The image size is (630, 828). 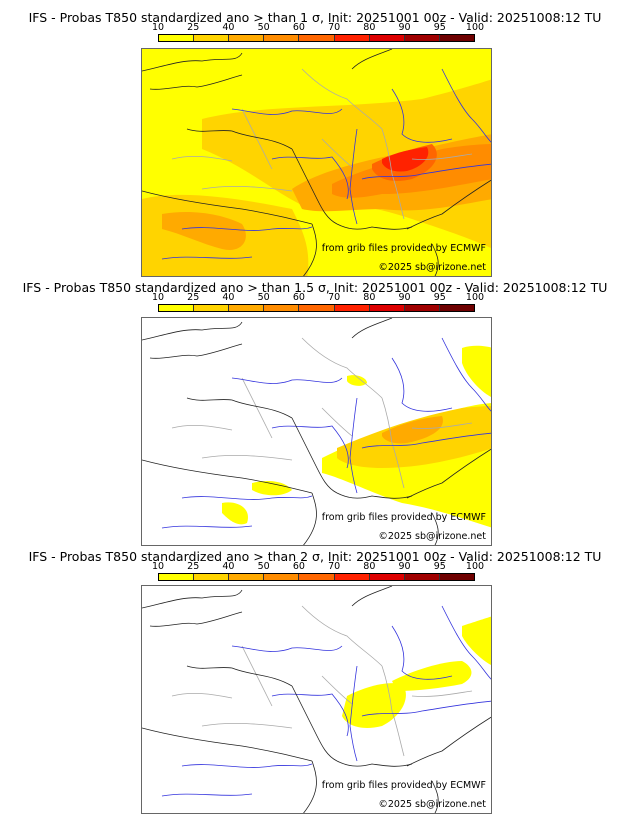 What do you see at coordinates (318, 566) in the screenshot?
I see `panel-3-colorbar-ticks: 10 25 40 50 60 70 80 90 95 100` at bounding box center [318, 566].